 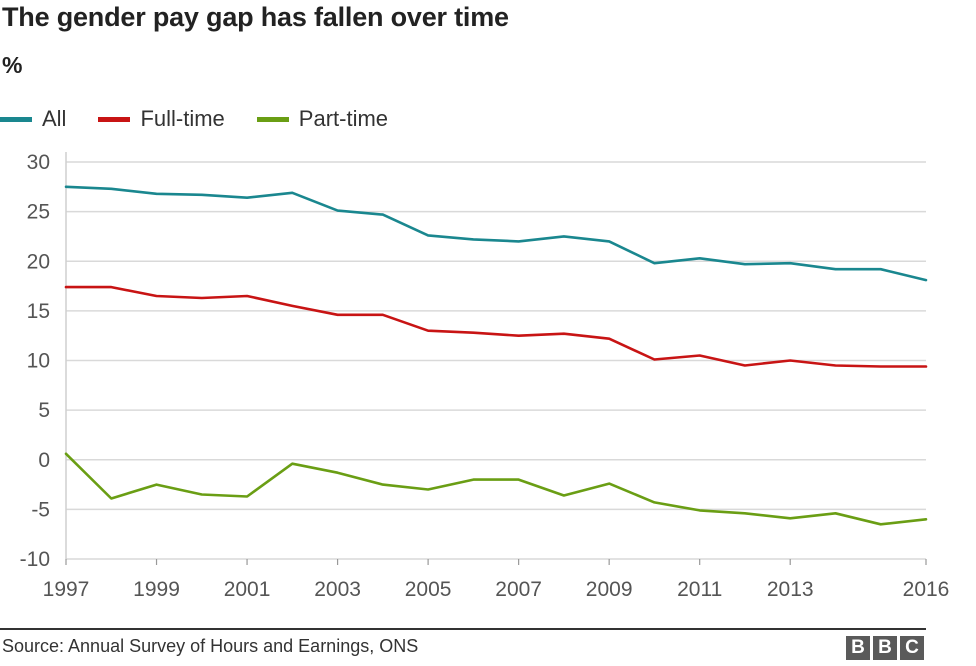 I want to click on legend-swatch-all, so click(x=16, y=119).